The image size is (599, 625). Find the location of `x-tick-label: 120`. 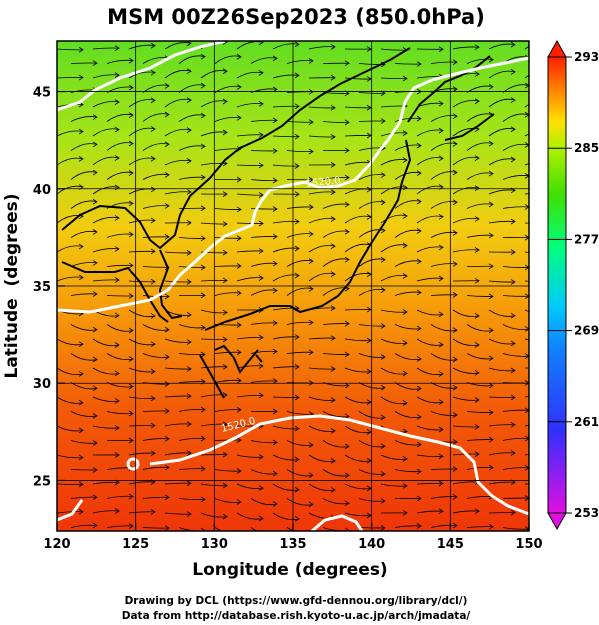

x-tick-label: 120 is located at coordinates (56, 544).